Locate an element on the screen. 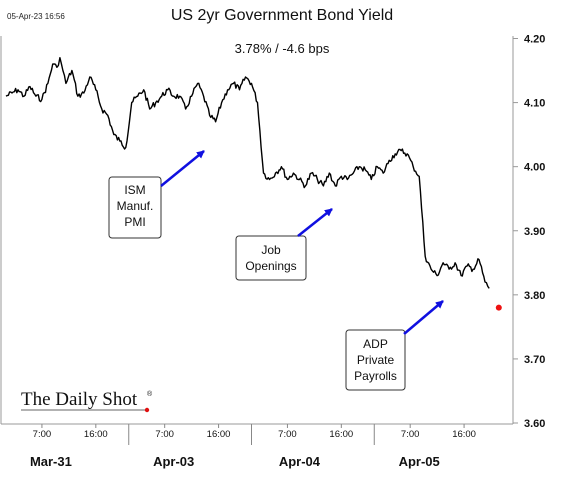  x-day-label: Mar-31 is located at coordinates (51, 461).